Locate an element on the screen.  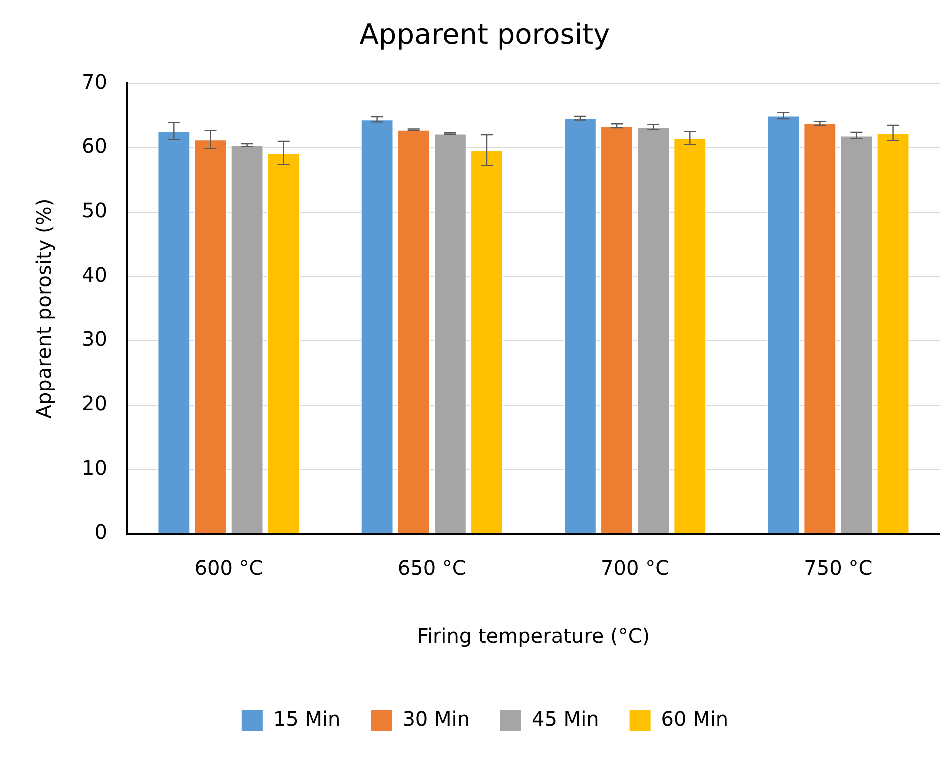
y-tick-label: 20 is located at coordinates (95, 404).